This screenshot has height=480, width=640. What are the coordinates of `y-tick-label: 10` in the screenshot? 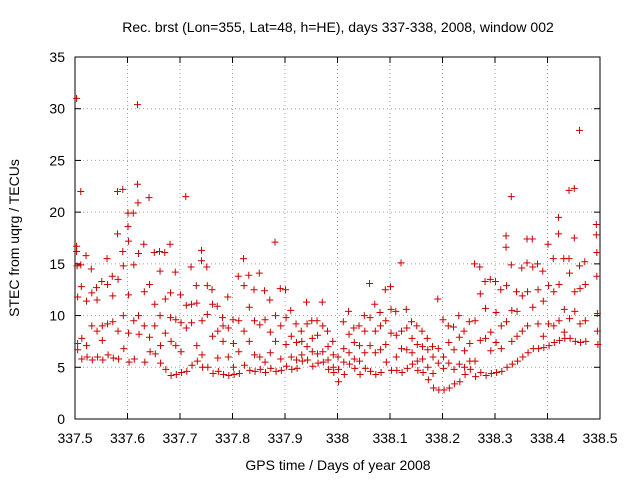 It's located at (57, 316).